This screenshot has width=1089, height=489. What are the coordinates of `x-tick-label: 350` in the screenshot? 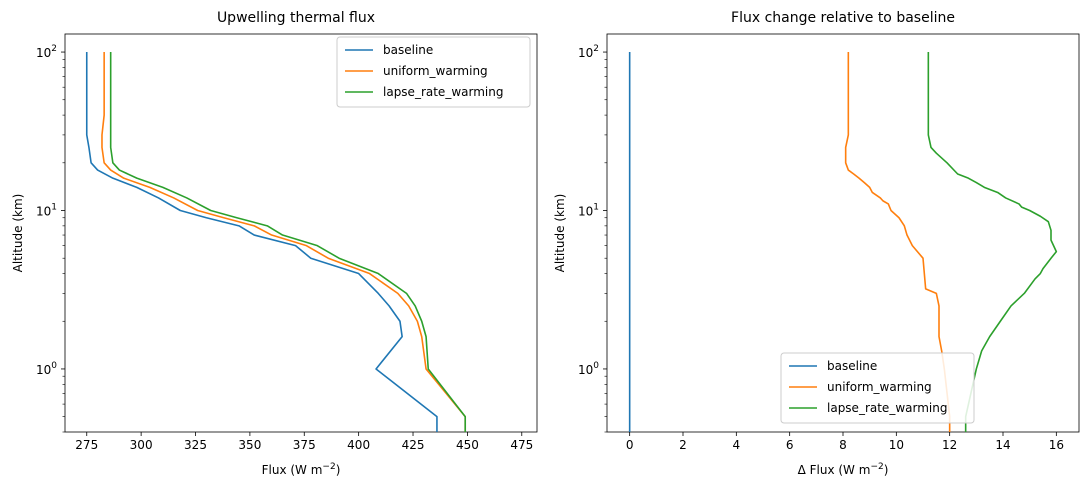 It's located at (249, 445).